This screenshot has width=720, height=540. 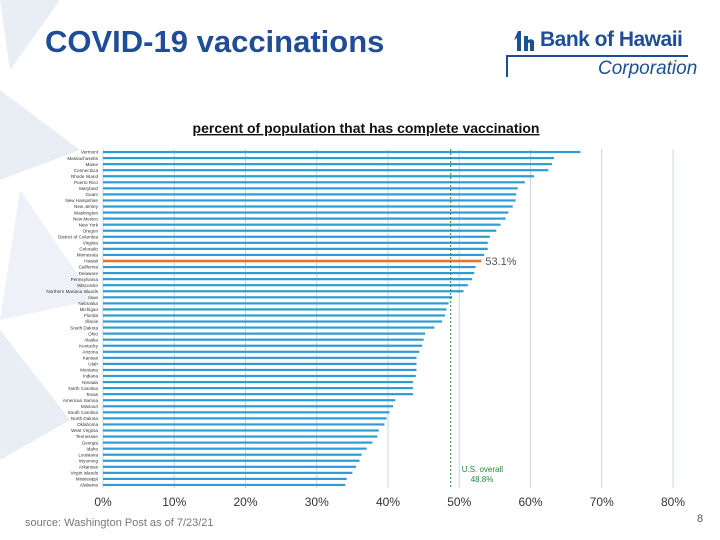 I want to click on category-label: South Dakota, so click(x=84, y=327).